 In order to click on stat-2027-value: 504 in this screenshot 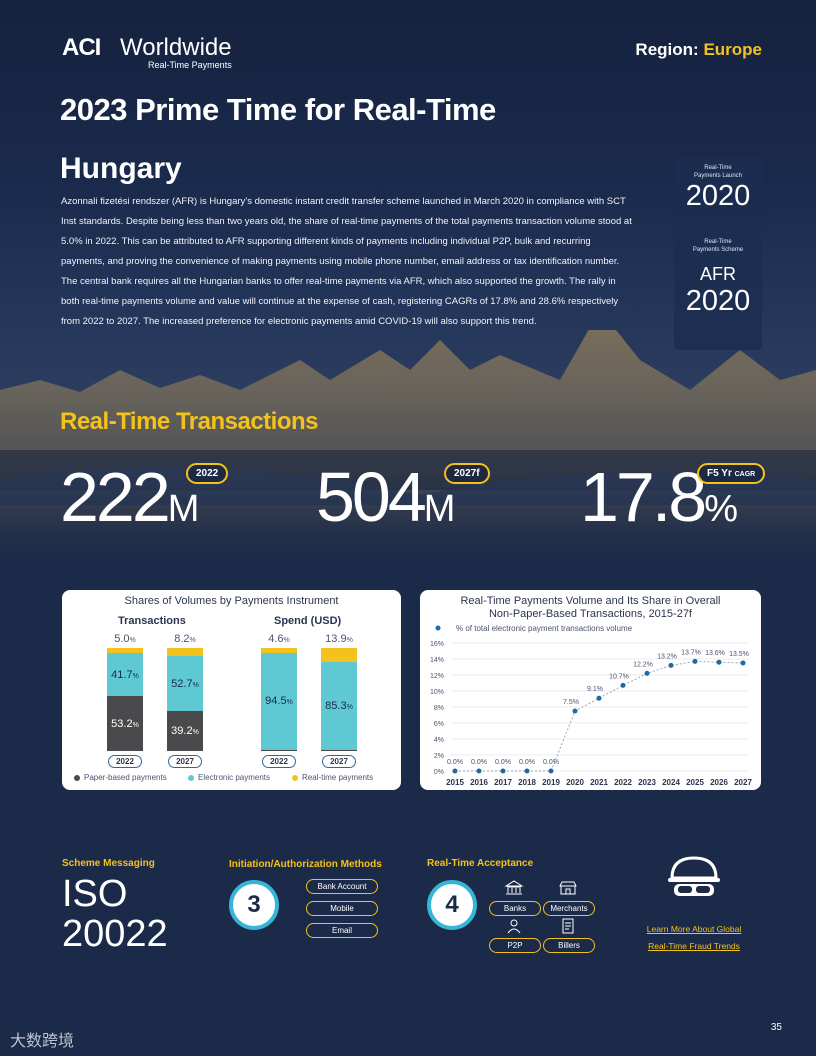, I will do `click(371, 497)`.